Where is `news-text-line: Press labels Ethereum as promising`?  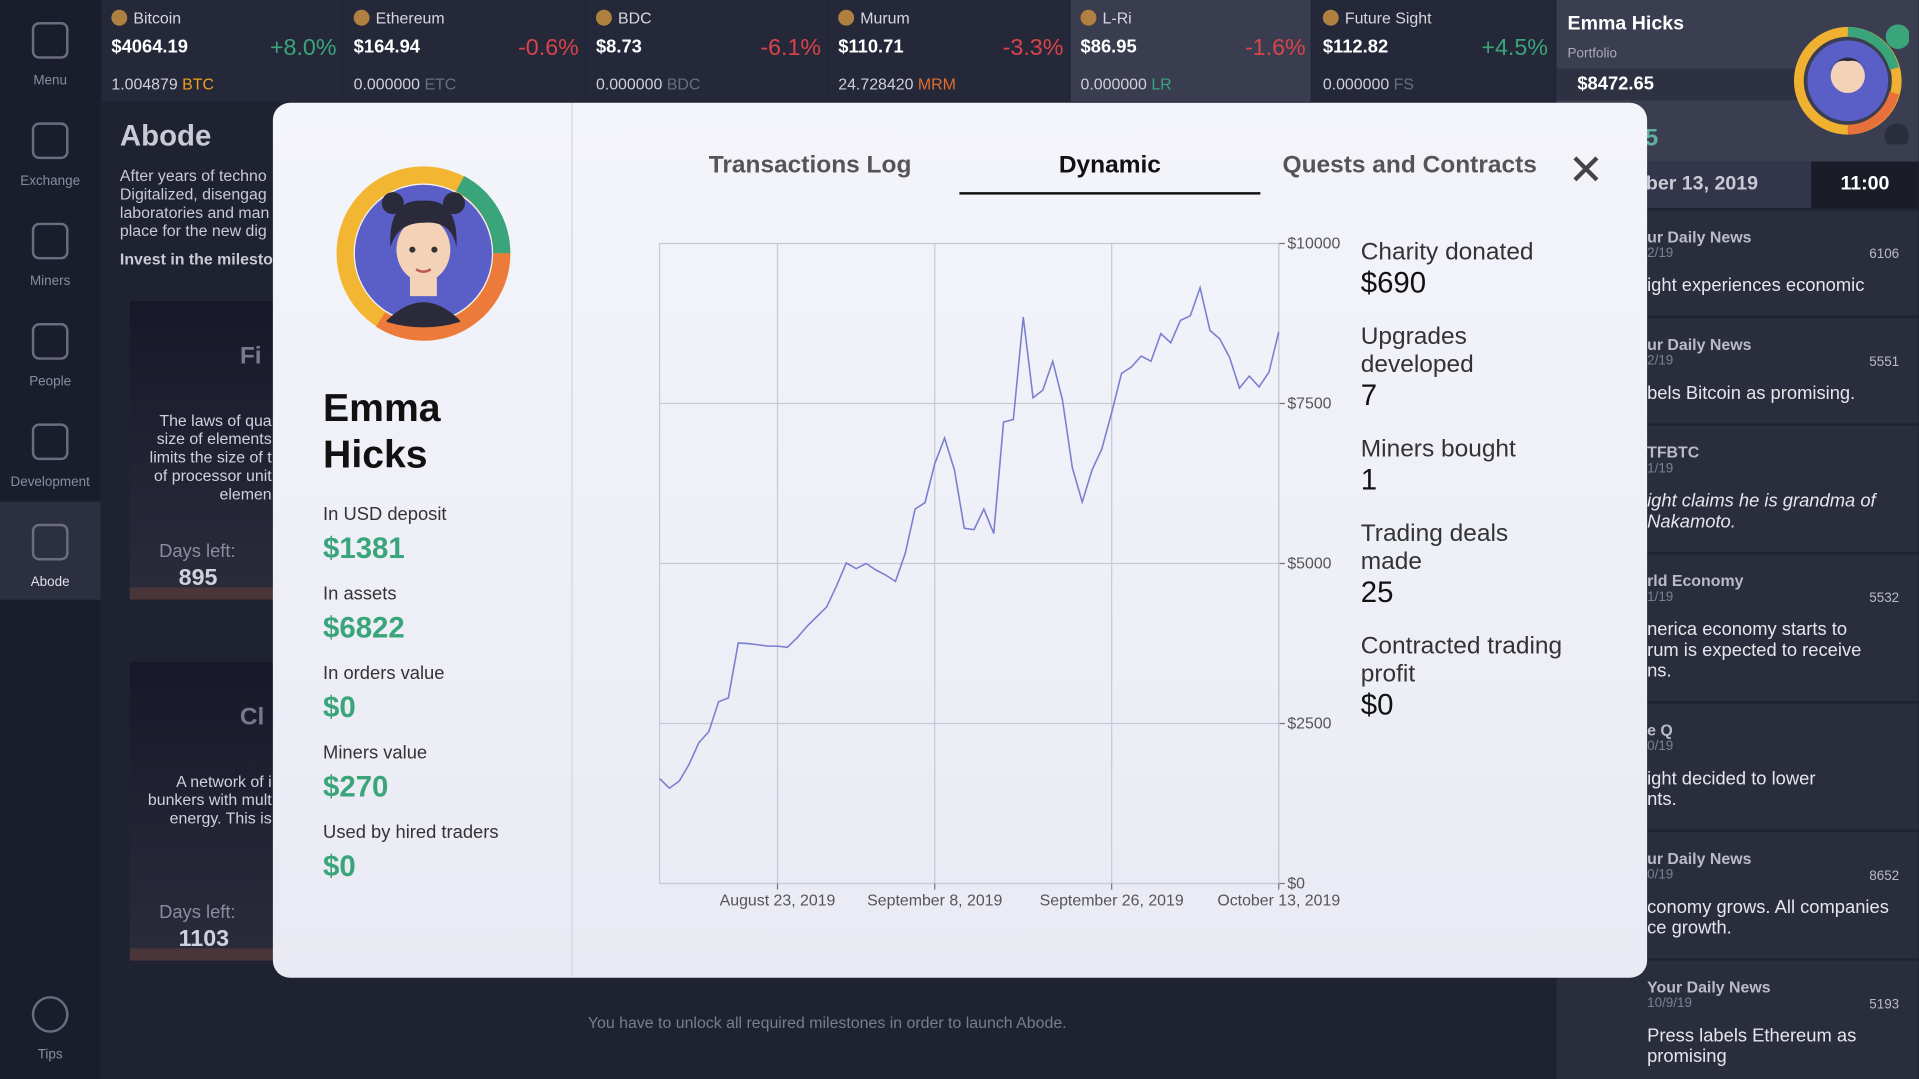
news-text-line: Press labels Ethereum as promising is located at coordinates (1752, 1046).